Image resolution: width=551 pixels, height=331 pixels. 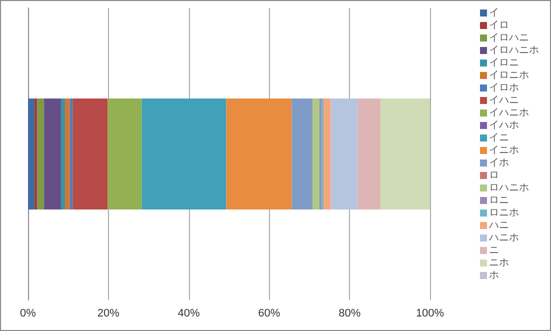 What do you see at coordinates (504, 88) in the screenshot?
I see `legend-label: イロホ` at bounding box center [504, 88].